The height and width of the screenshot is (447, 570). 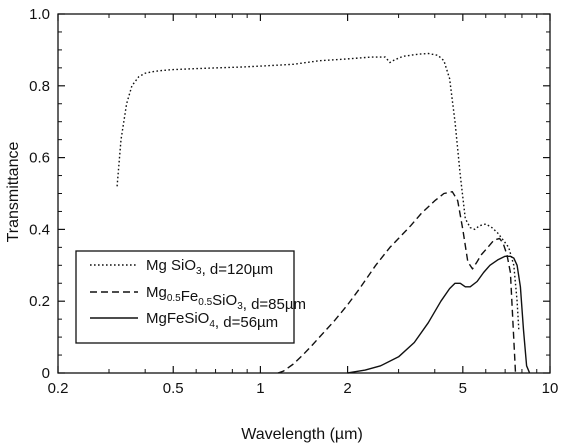 I want to click on x-tick-label: 0.2, so click(x=58, y=388).